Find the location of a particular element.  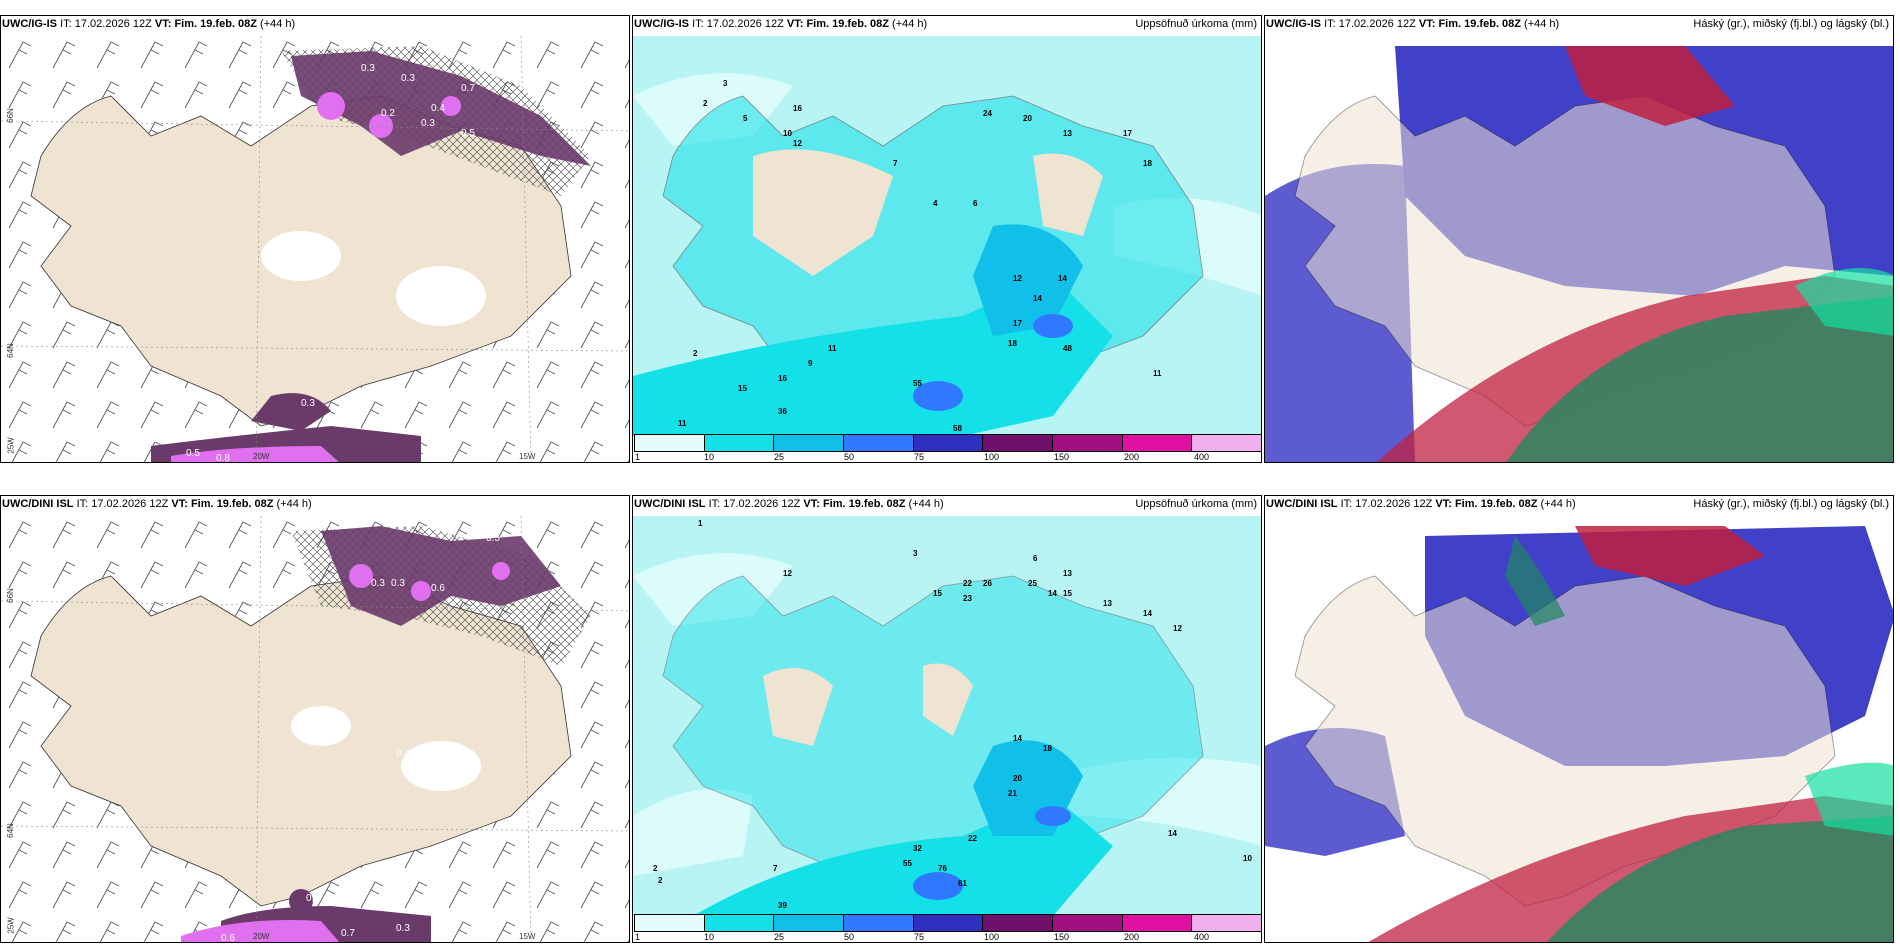

lon-label: 20W is located at coordinates (261, 936).